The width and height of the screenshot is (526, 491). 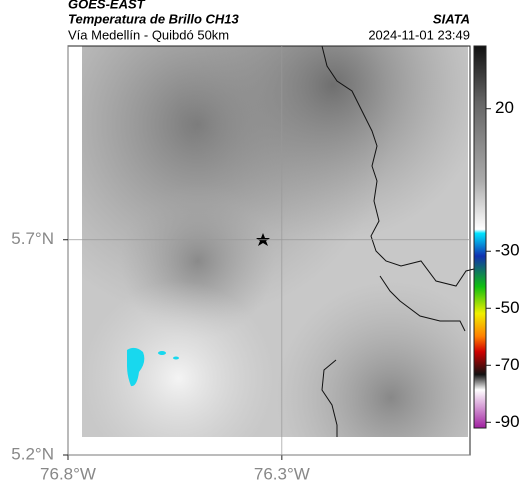 What do you see at coordinates (507, 421) in the screenshot?
I see `colorbar-tick-label: -90` at bounding box center [507, 421].